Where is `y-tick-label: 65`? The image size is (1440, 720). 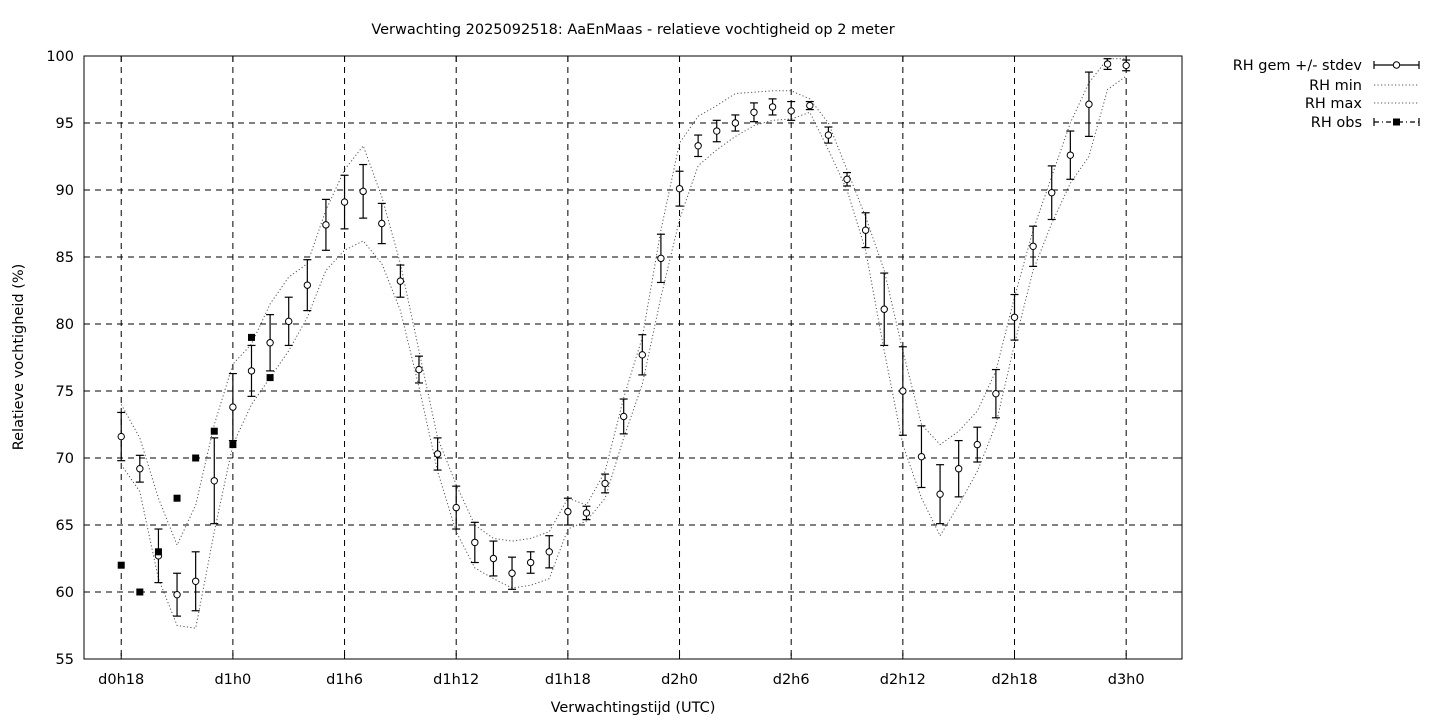
y-tick-label: 65 is located at coordinates (65, 526).